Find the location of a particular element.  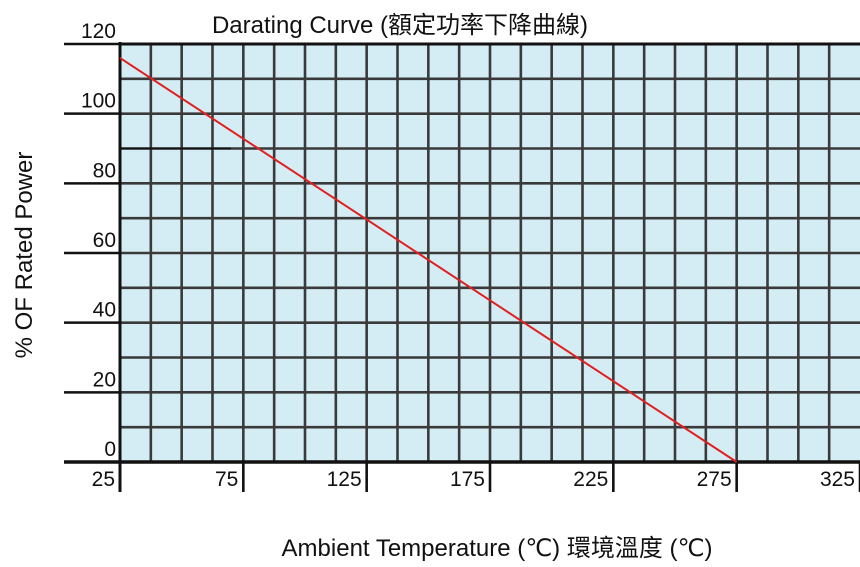

y-tick-label: 100 is located at coordinates (98, 101).